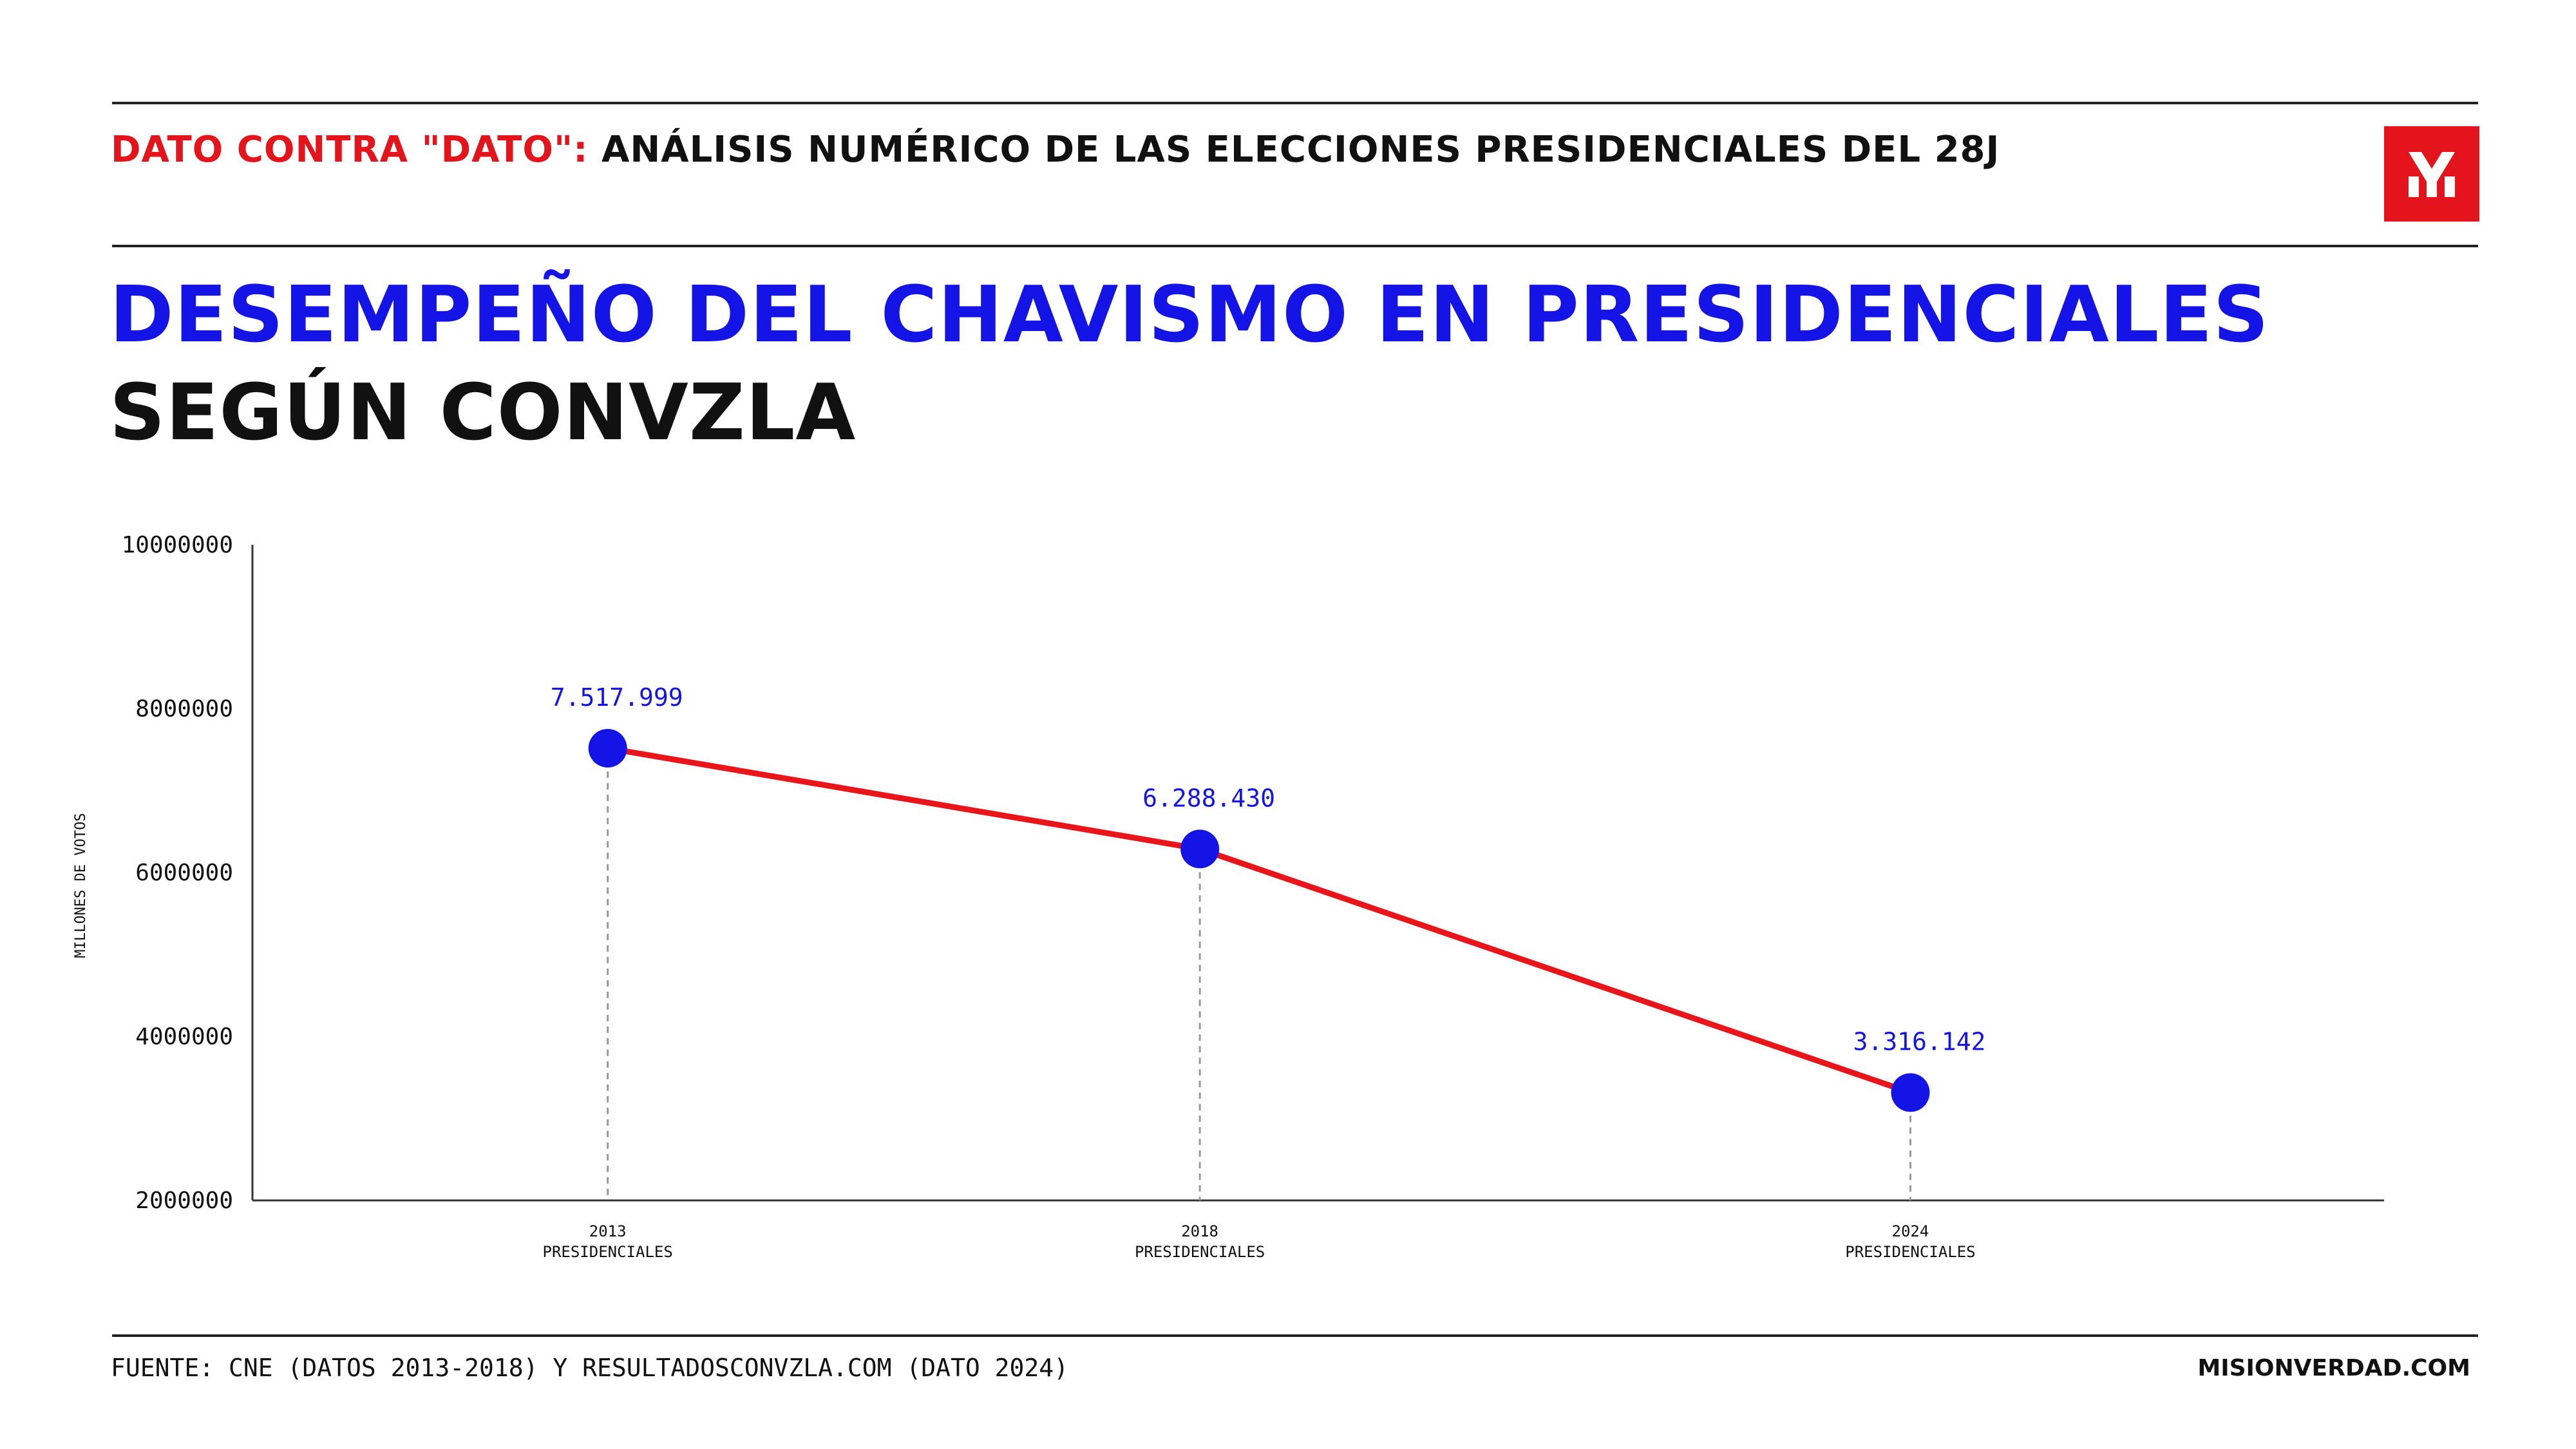  What do you see at coordinates (184, 1201) in the screenshot?
I see `y-tick-label: 2000000` at bounding box center [184, 1201].